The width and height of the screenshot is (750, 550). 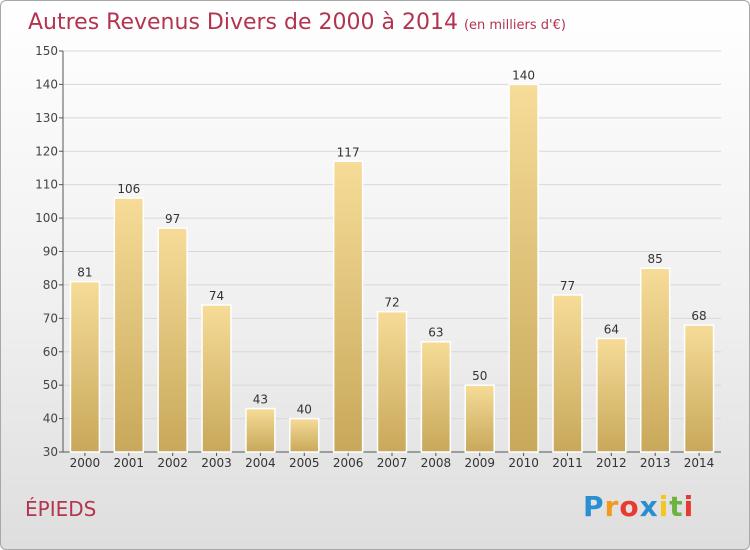 What do you see at coordinates (216, 296) in the screenshot?
I see `bar-value-label: 74` at bounding box center [216, 296].